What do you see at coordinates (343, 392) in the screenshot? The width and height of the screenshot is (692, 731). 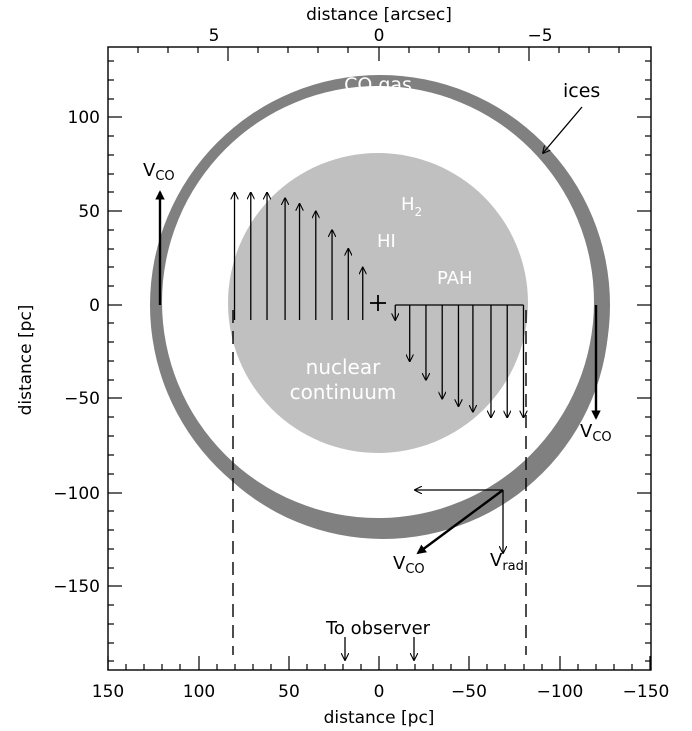 I see `continuum-label: continuum` at bounding box center [343, 392].